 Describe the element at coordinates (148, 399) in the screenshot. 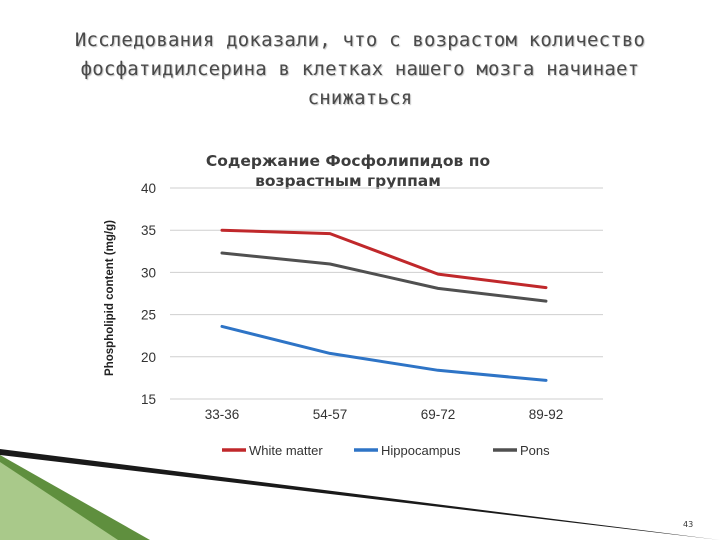

I see `y-tick-label: 15` at that location.